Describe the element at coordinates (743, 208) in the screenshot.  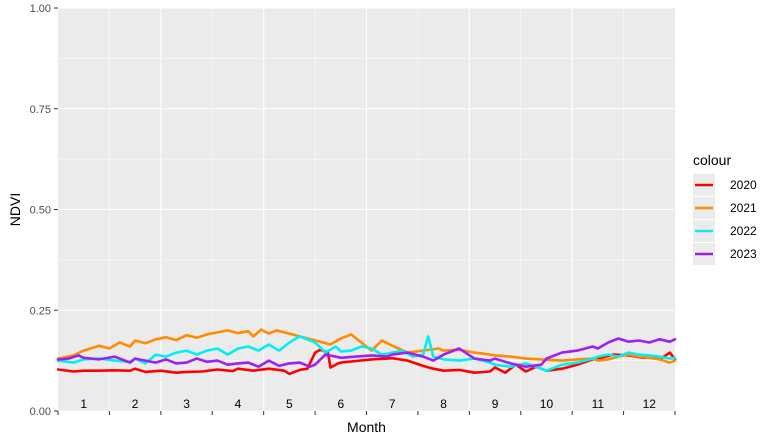
I see `legend-label: 2021` at that location.